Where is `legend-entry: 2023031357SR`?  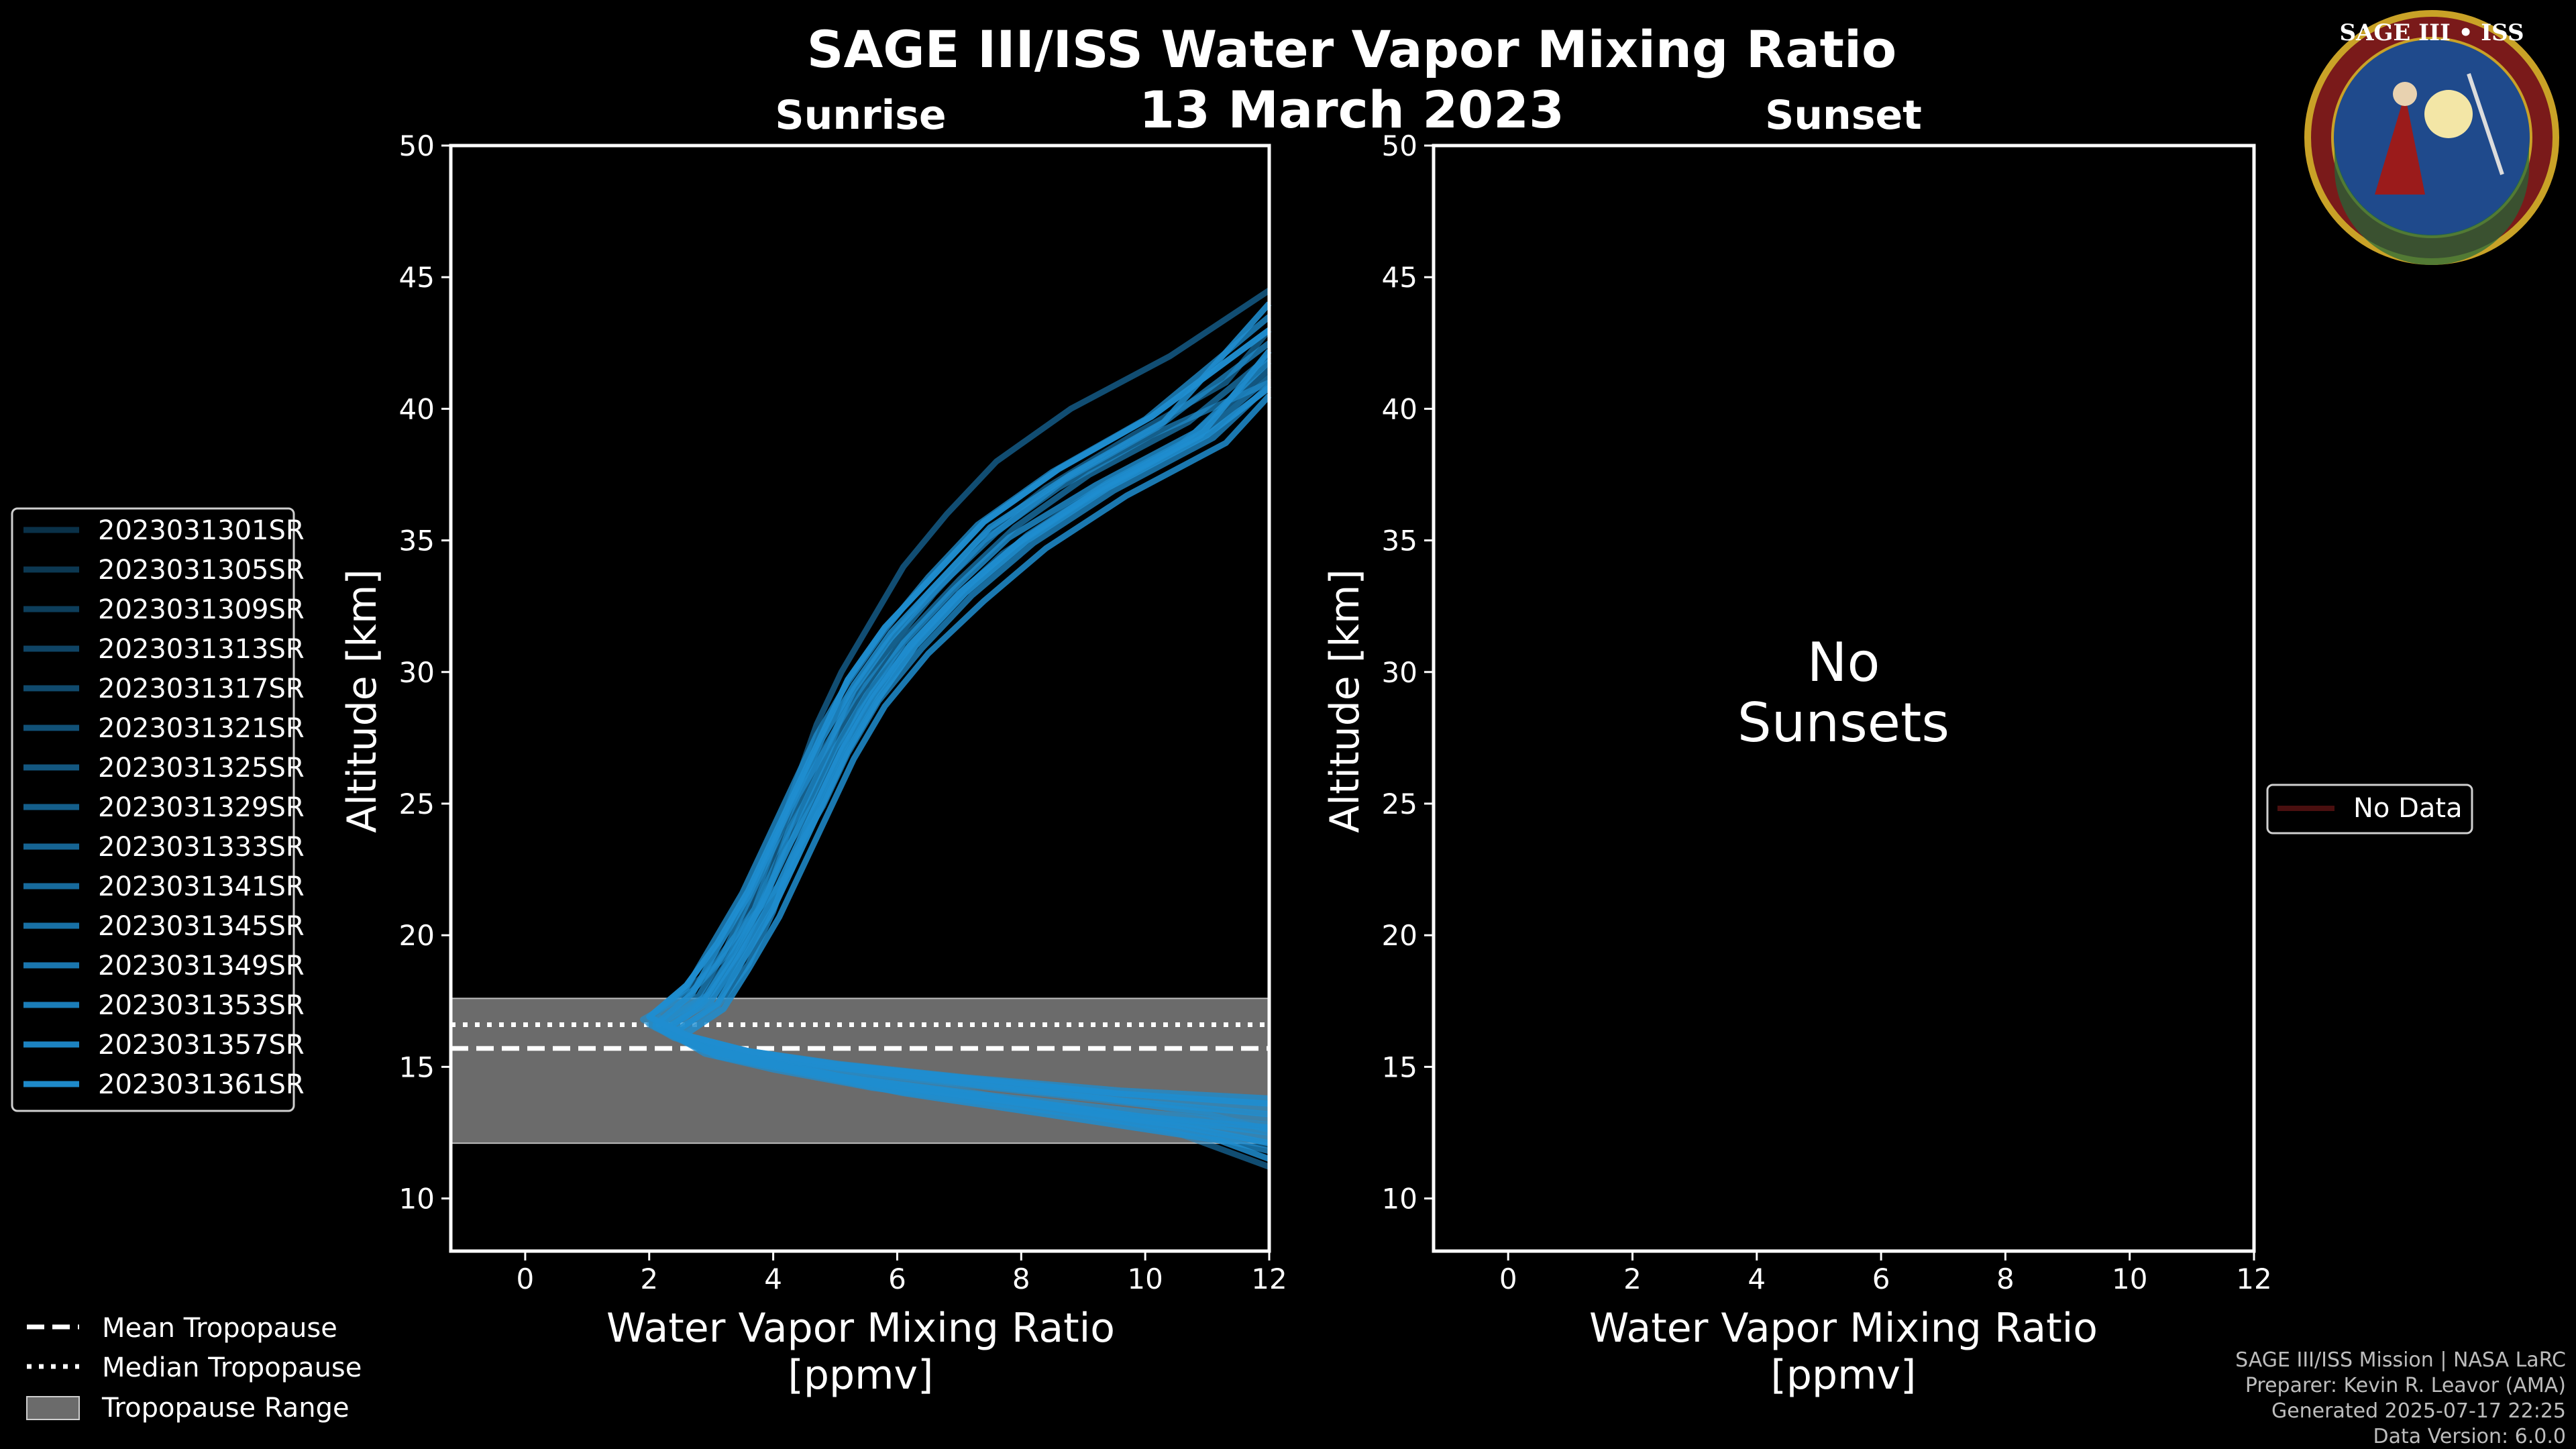 legend-entry: 2023031357SR is located at coordinates (201, 1045).